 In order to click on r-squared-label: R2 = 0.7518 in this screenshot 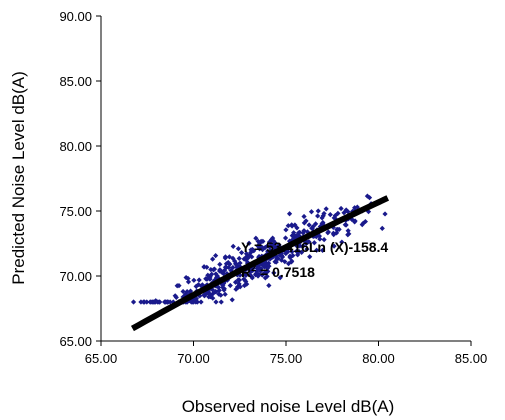, I will do `click(278, 271)`.